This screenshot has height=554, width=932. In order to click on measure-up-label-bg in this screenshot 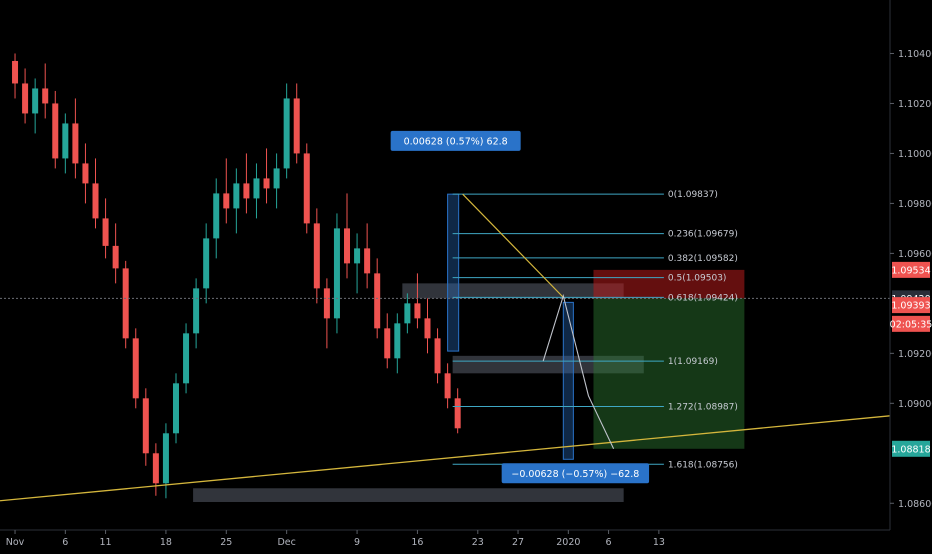, I will do `click(455, 140)`.